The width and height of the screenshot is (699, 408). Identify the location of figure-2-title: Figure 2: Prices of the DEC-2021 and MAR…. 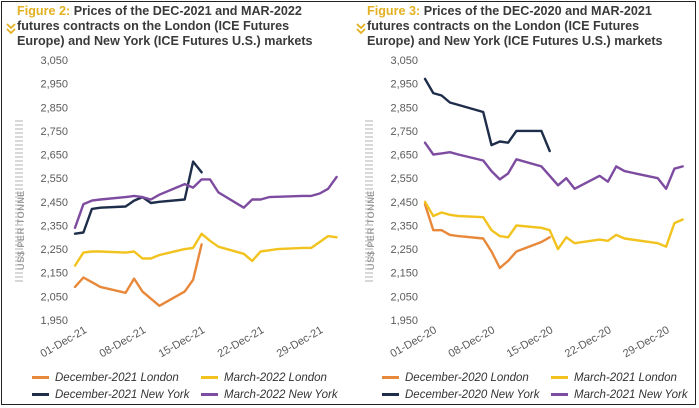
(178, 26).